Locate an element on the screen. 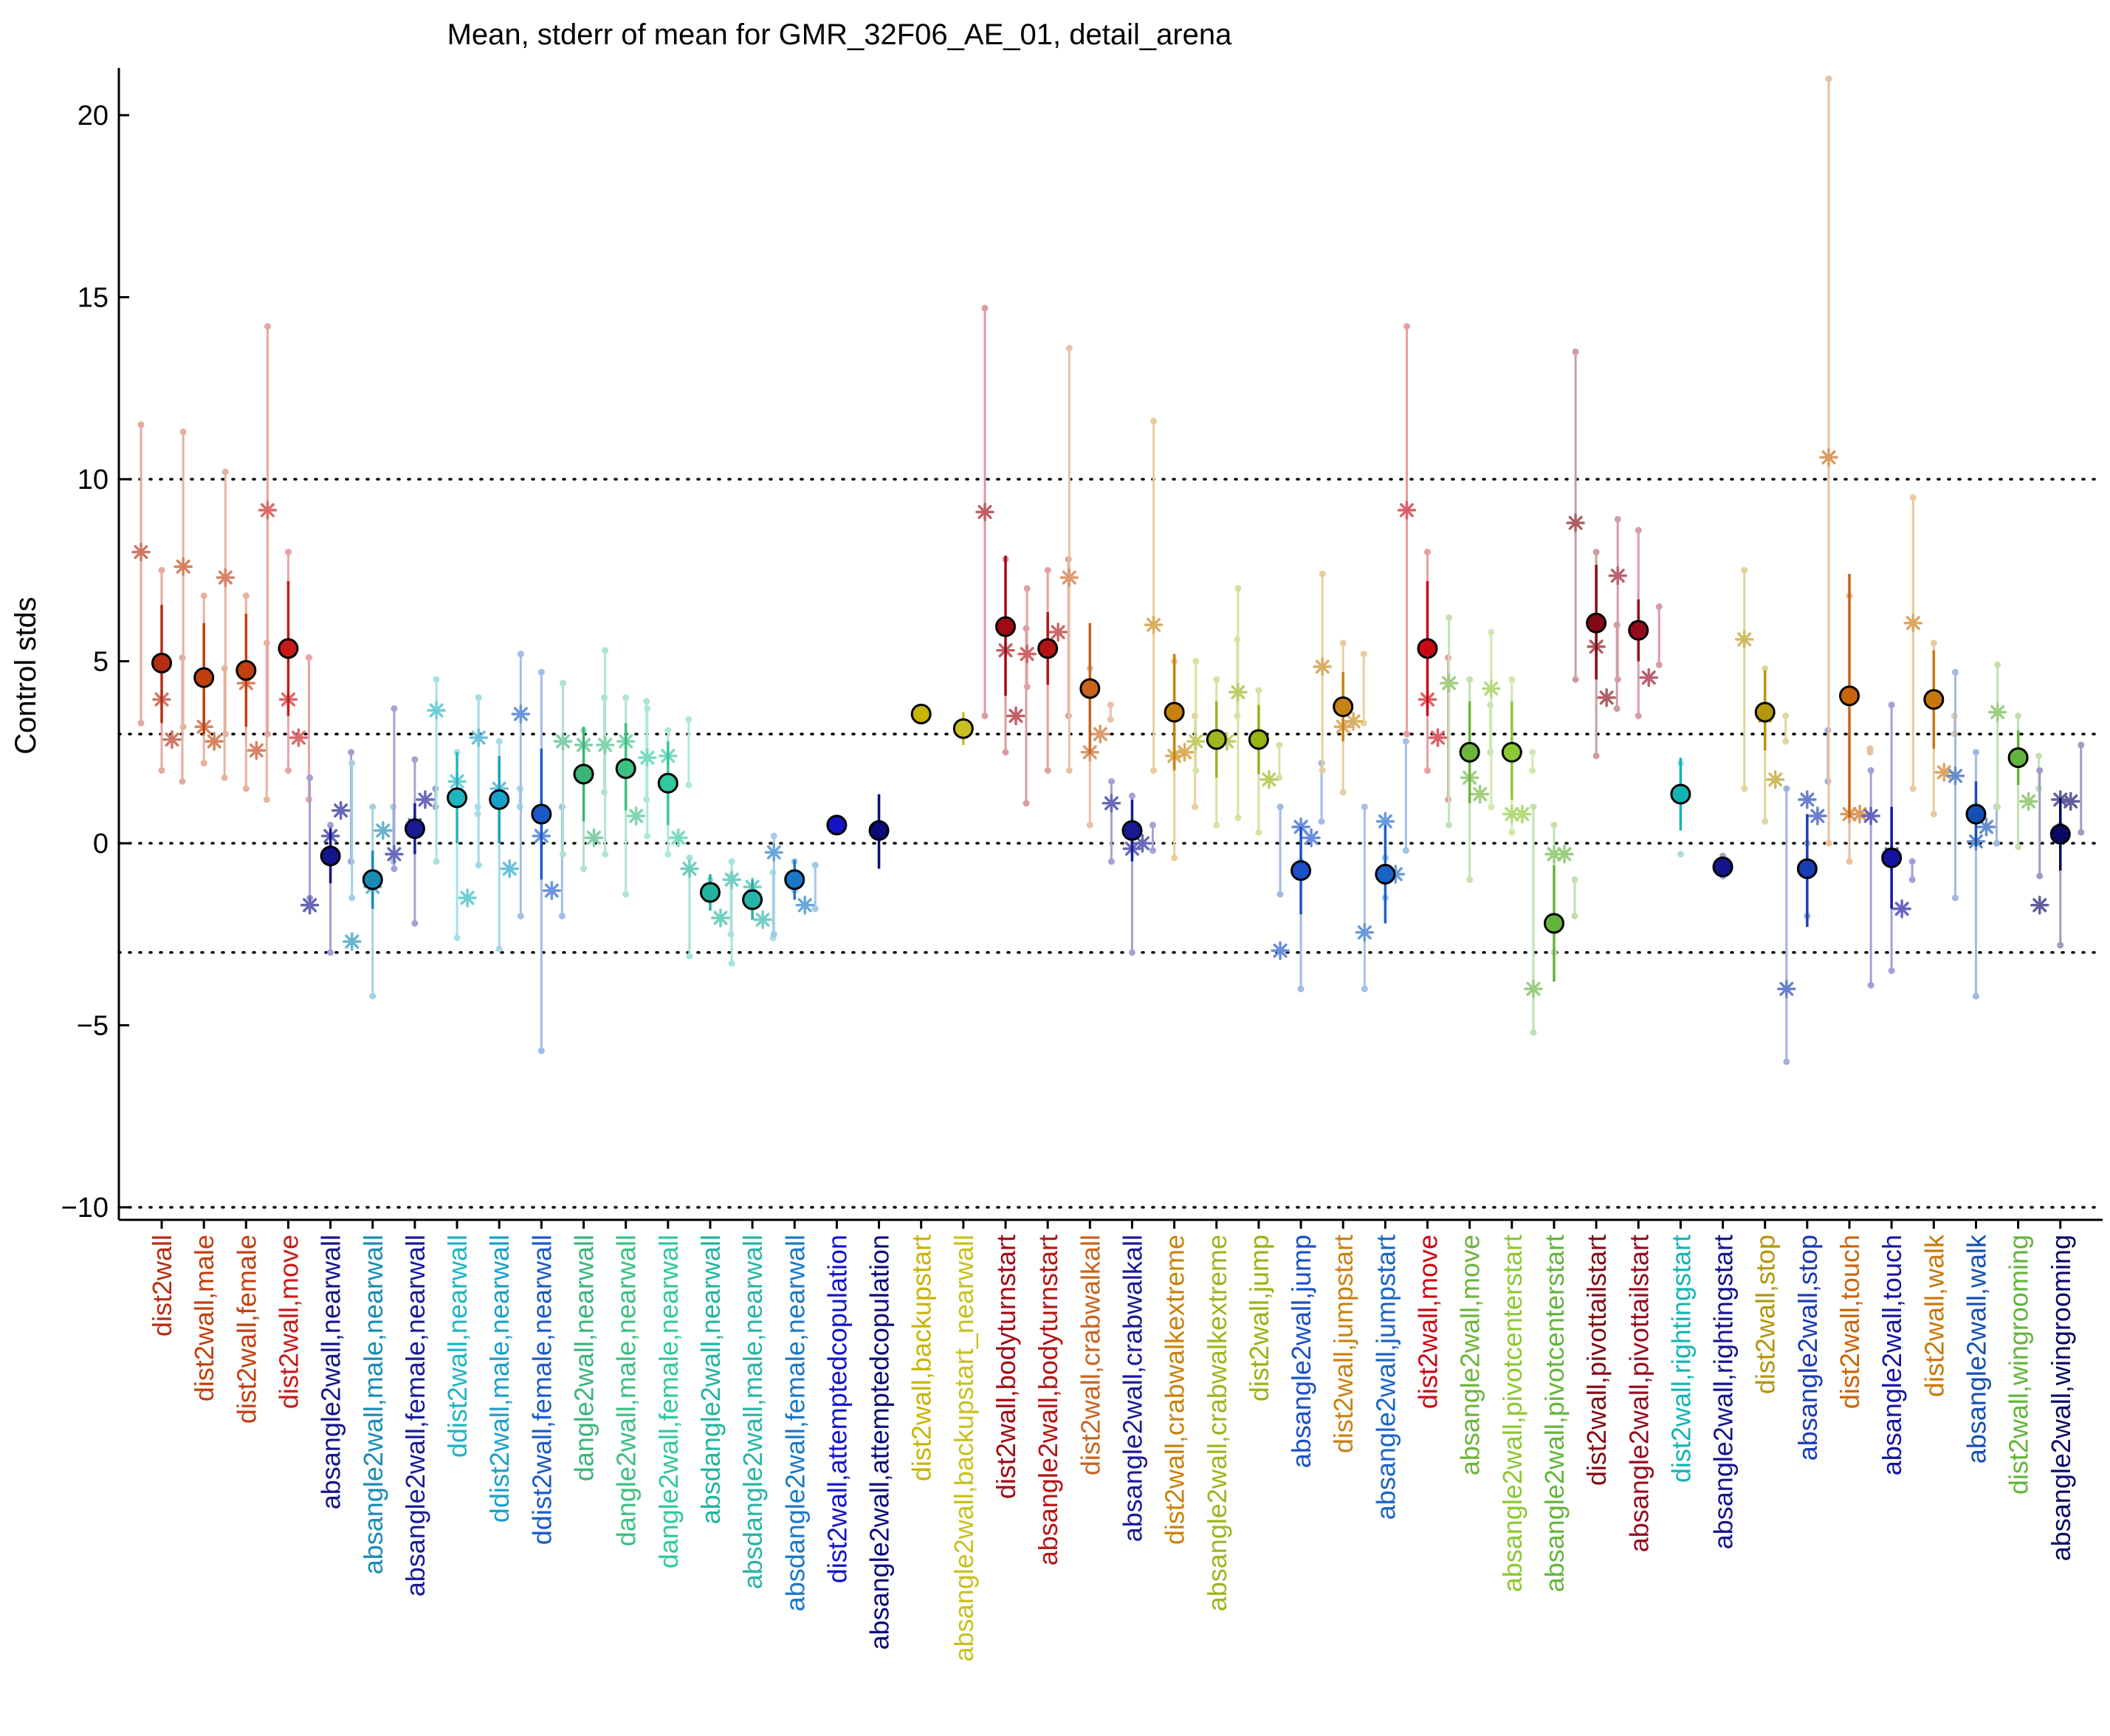 This screenshot has width=2110, height=1736. category-label: dist2wall,wingrooming is located at coordinates (2019, 1365).